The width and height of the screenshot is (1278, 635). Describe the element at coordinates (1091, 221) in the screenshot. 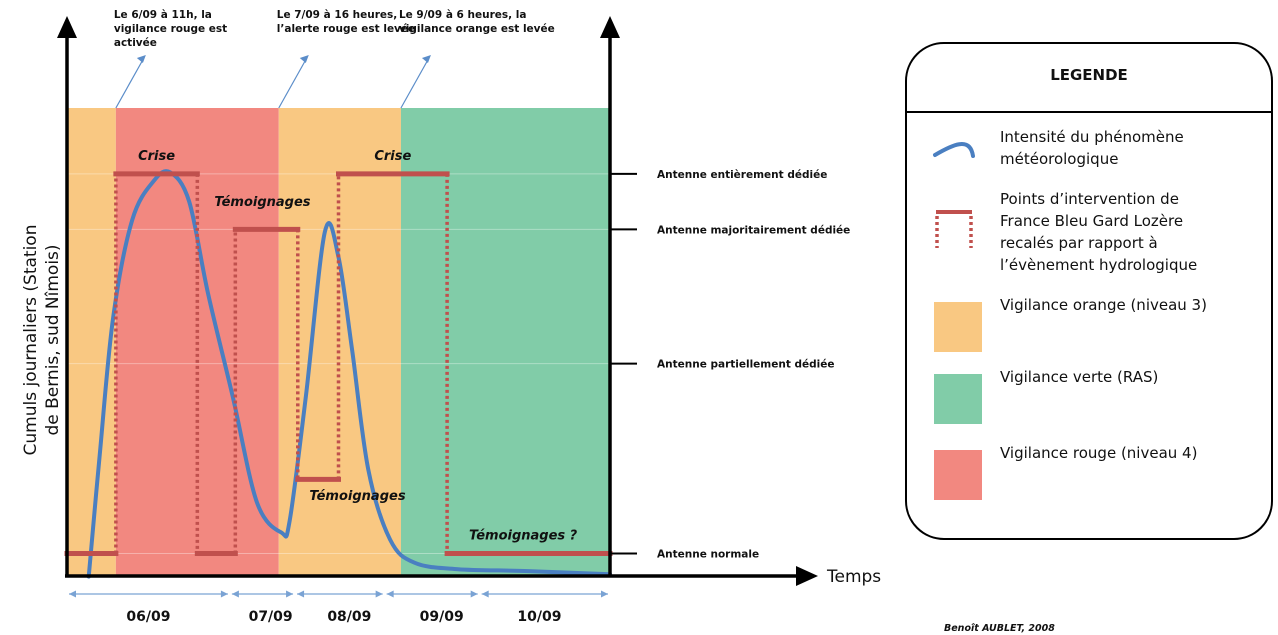

I see `legend-item-1-line-1: France Bleu Gard Lozère` at that location.